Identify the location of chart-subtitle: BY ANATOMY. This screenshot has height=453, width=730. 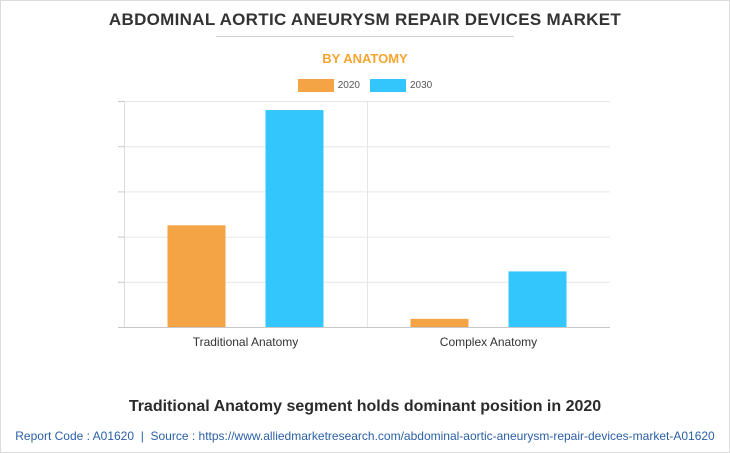
(365, 58).